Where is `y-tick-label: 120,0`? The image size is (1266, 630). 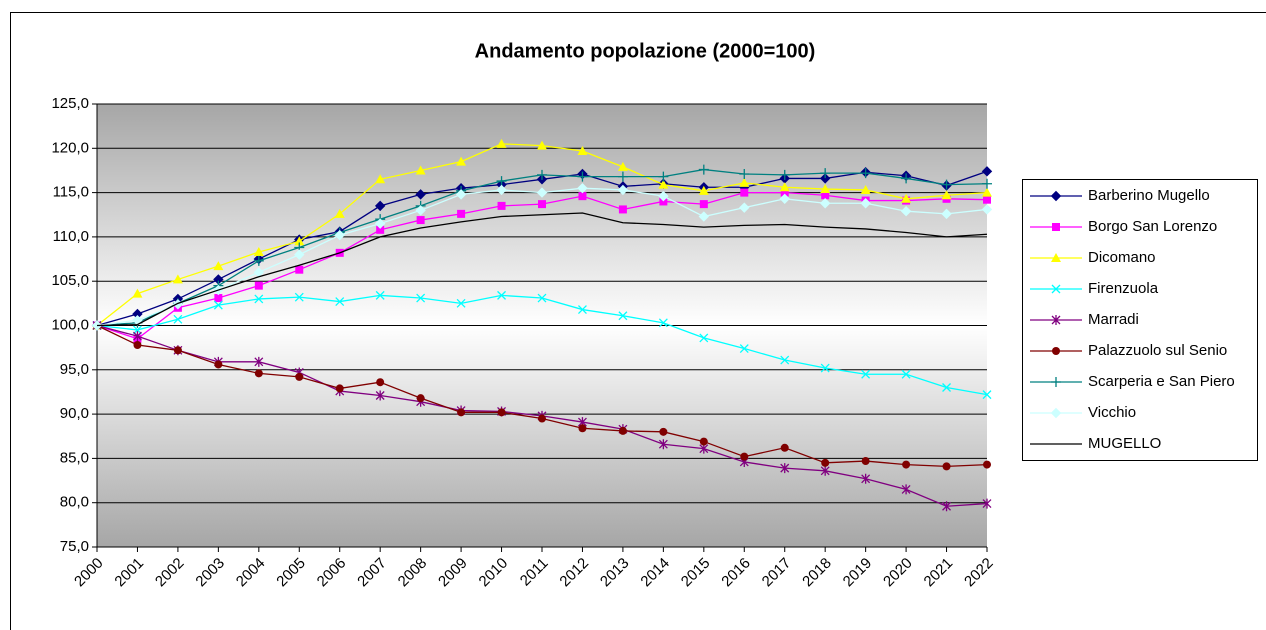 y-tick-label: 120,0 is located at coordinates (70, 147).